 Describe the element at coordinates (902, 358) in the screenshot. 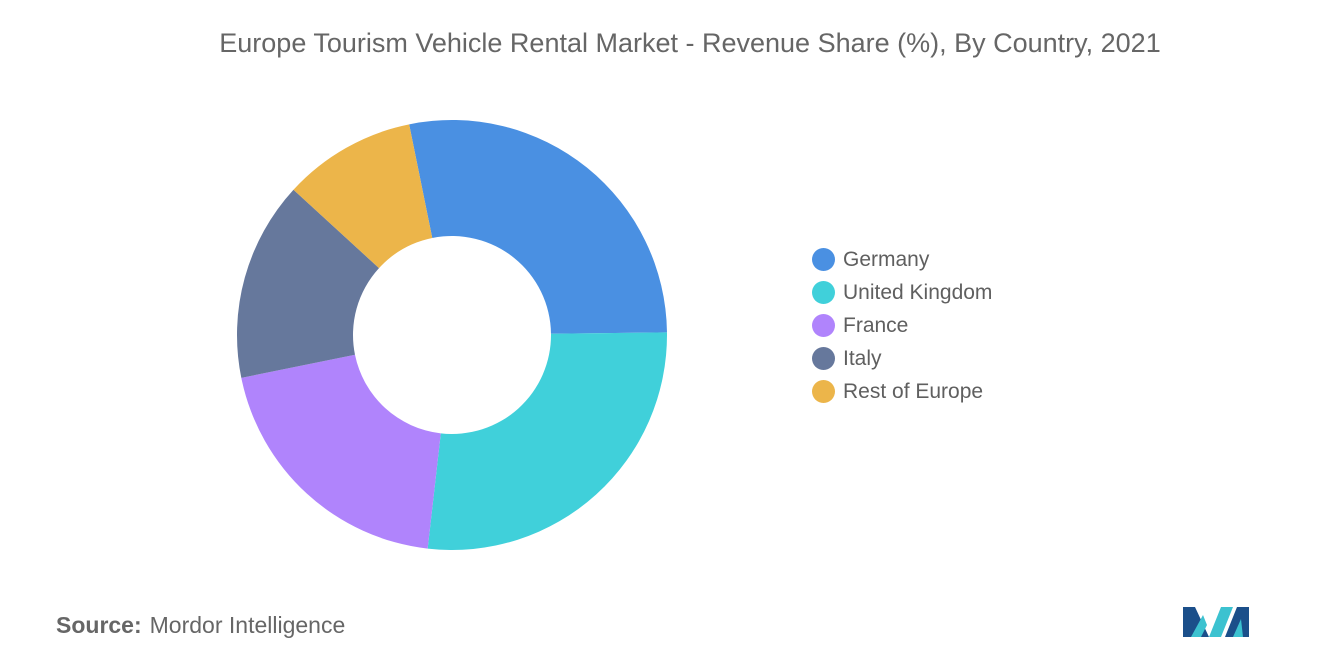

I see `legend-item-italy: Italy` at that location.